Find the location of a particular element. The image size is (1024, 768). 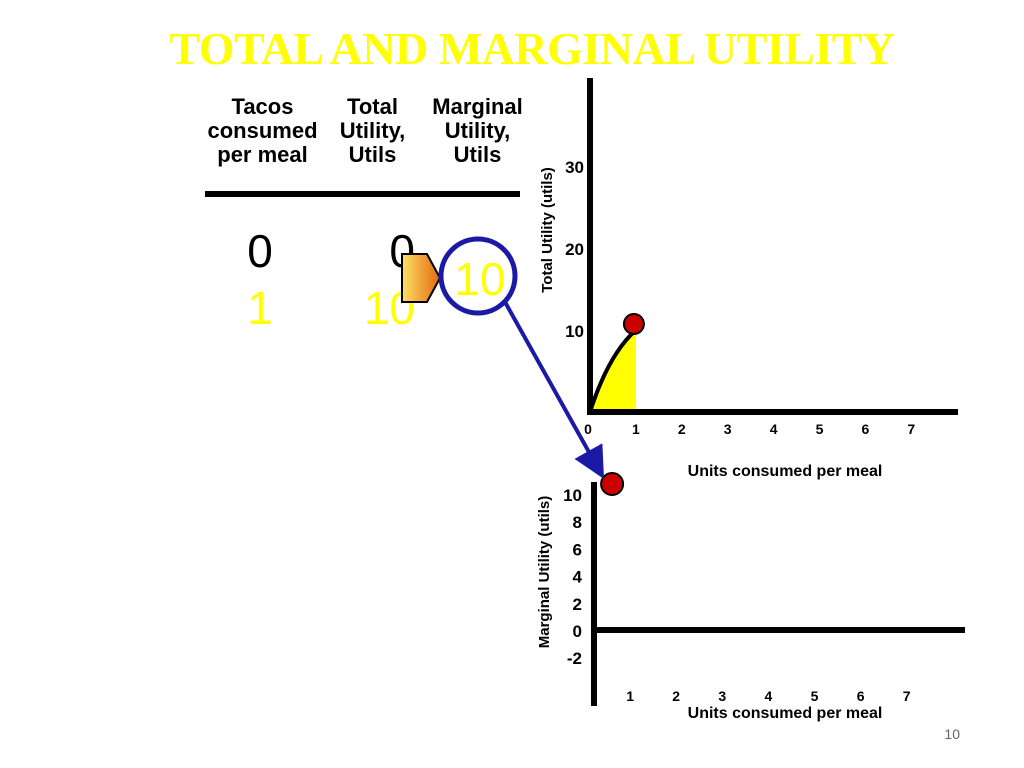

cell-tacos-row0: 0 is located at coordinates (260, 251).